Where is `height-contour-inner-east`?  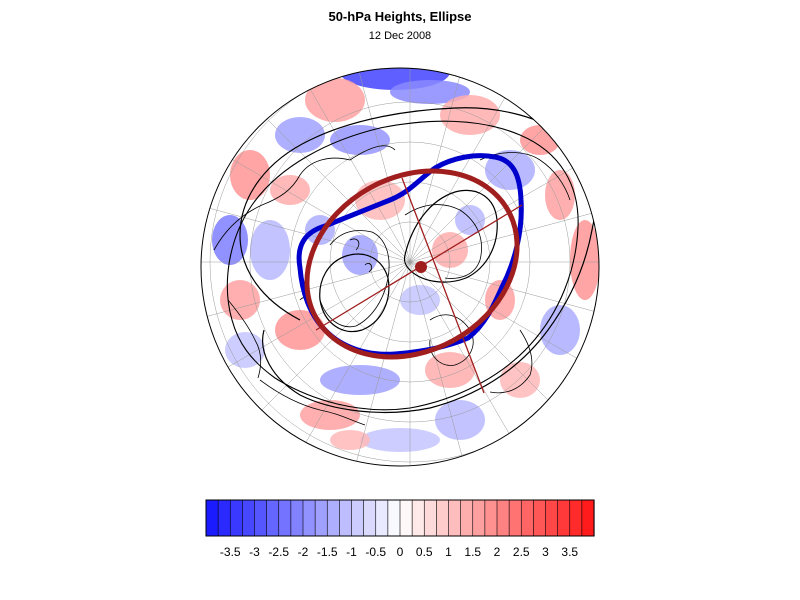 height-contour-inner-east is located at coordinates (450, 236).